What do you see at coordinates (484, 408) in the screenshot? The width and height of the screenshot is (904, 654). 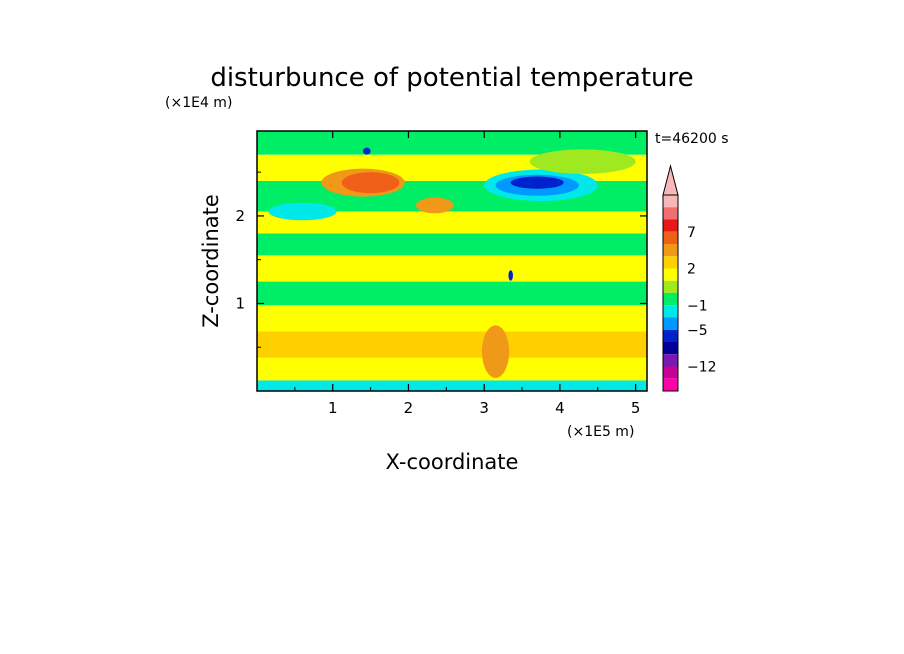 I see `x-tick-label: 3` at bounding box center [484, 408].